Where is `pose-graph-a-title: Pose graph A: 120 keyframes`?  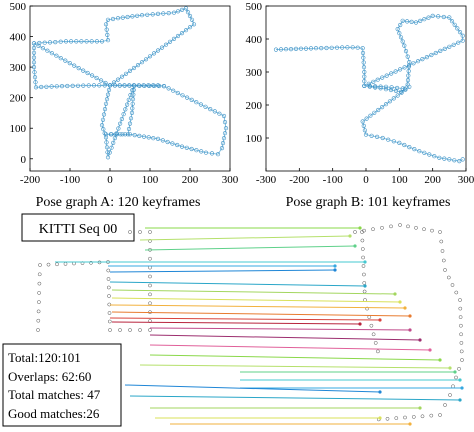
pose-graph-a-title: Pose graph A: 120 keyframes is located at coordinates (118, 202).